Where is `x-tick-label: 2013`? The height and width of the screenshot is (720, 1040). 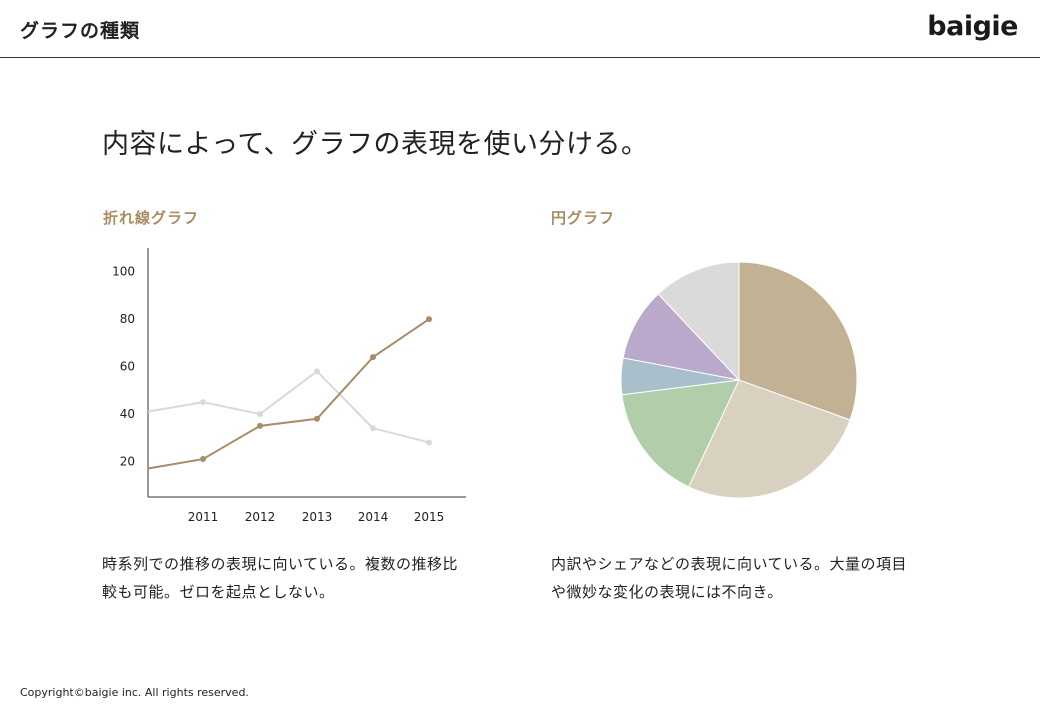
x-tick-label: 2013 is located at coordinates (317, 517).